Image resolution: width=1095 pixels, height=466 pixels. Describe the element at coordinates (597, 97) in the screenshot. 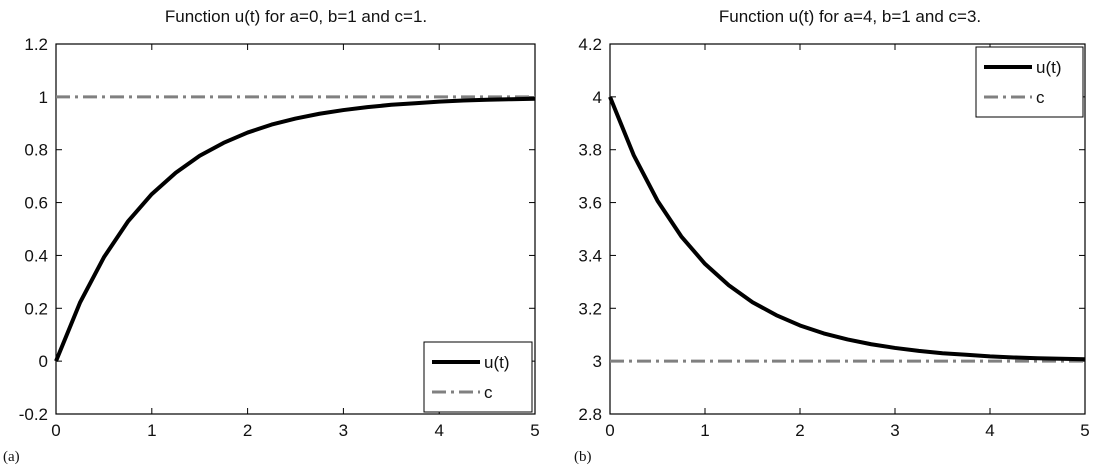

I see `y-tick-label: 4` at that location.